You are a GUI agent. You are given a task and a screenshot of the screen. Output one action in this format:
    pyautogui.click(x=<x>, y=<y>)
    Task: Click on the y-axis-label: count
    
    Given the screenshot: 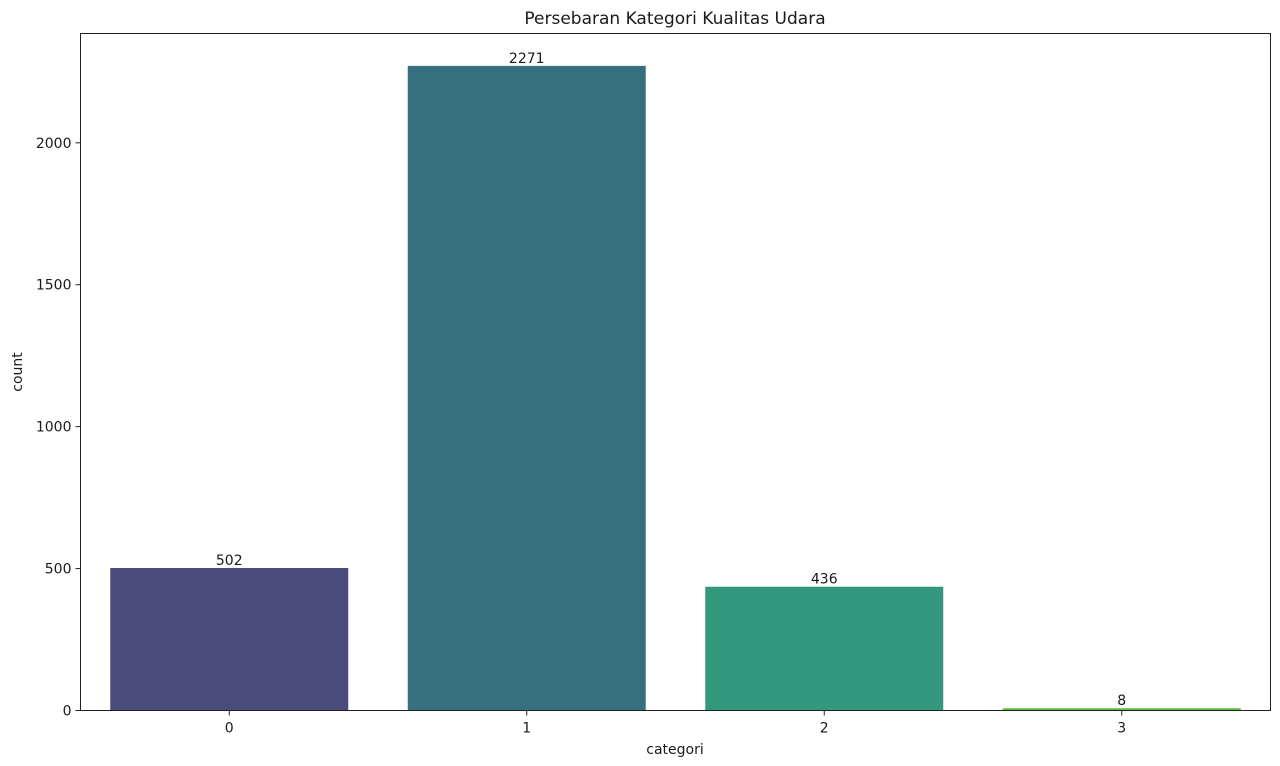 What is the action you would take?
    pyautogui.click(x=18, y=372)
    